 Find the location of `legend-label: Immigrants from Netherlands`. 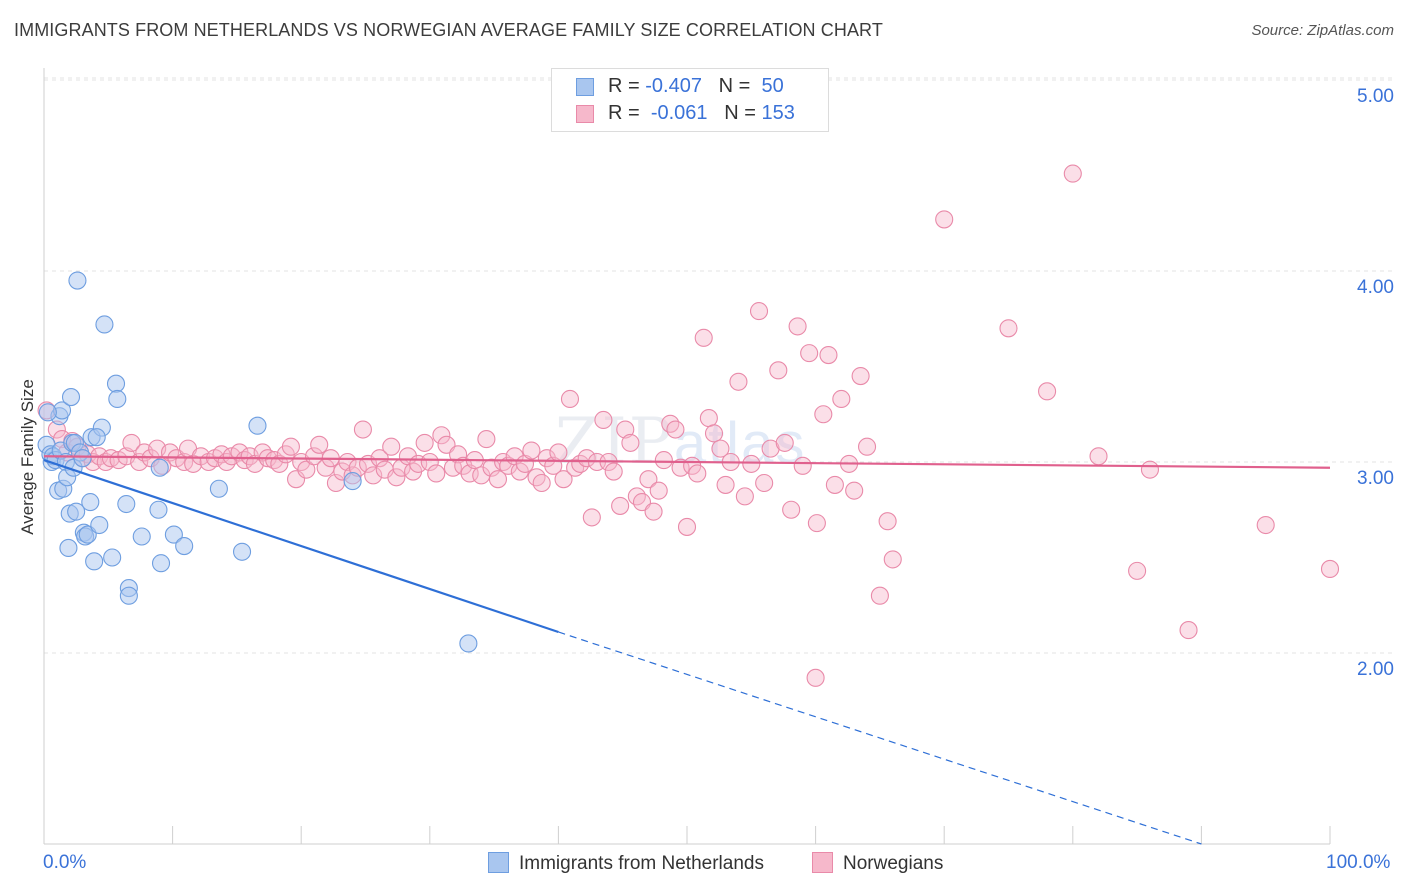

legend-label: Immigrants from Netherlands is located at coordinates (641, 863).